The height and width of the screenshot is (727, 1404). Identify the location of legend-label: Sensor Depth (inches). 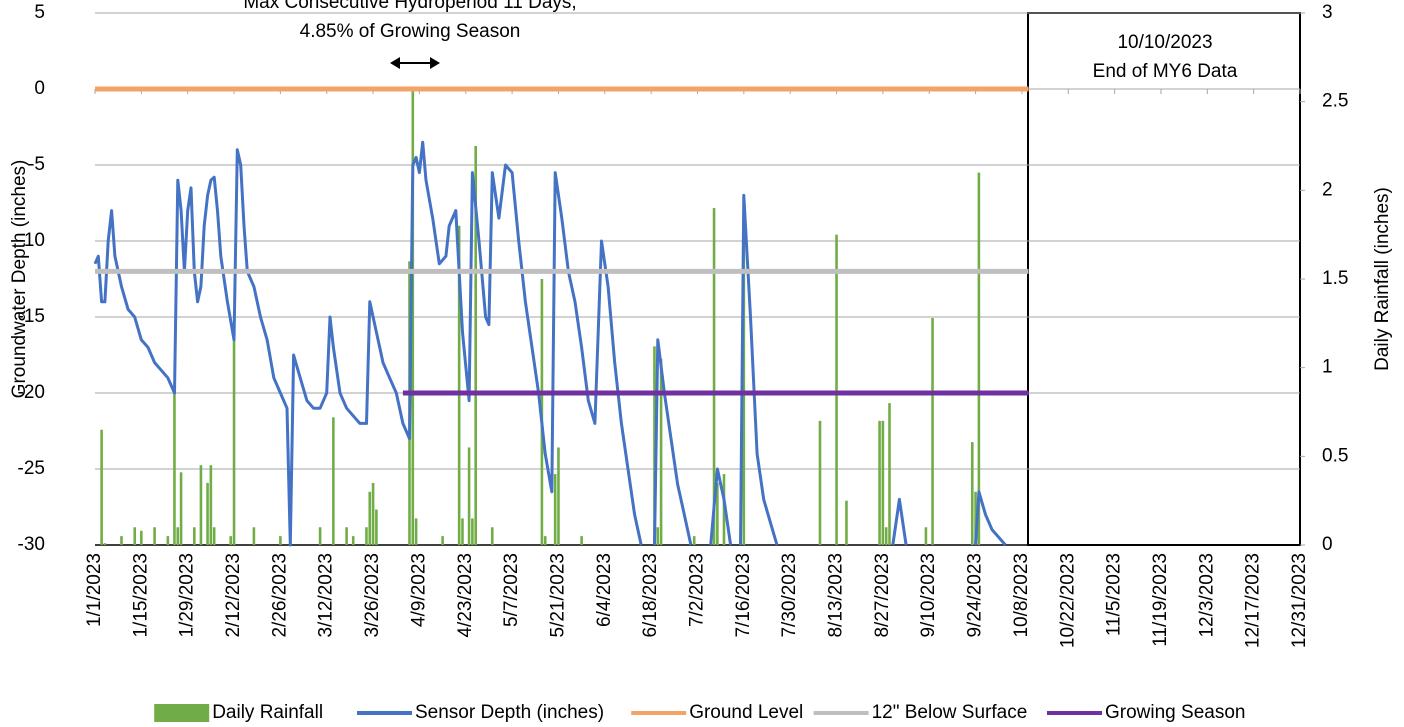
(509, 712).